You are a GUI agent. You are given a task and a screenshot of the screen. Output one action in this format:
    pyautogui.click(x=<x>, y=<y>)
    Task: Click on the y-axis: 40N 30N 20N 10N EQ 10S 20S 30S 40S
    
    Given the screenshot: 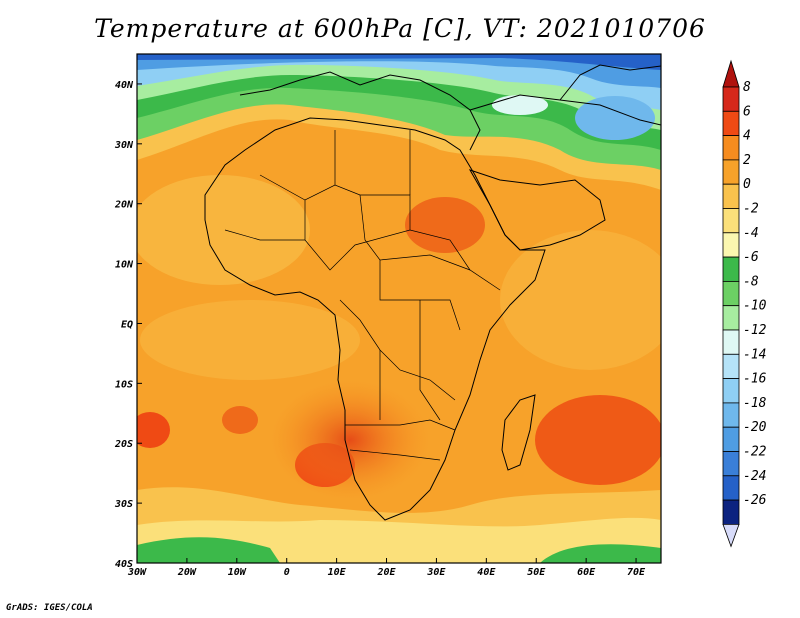 What is the action you would take?
    pyautogui.click(x=128, y=325)
    